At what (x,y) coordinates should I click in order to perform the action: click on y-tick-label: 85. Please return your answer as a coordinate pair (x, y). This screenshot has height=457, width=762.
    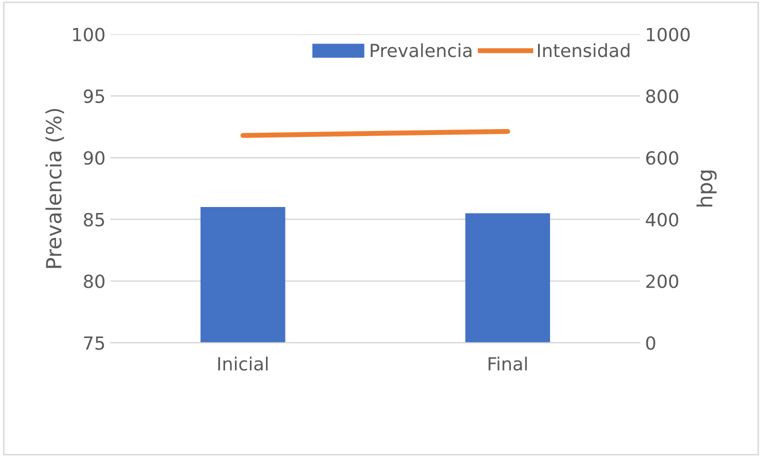
    Looking at the image, I should click on (94, 219).